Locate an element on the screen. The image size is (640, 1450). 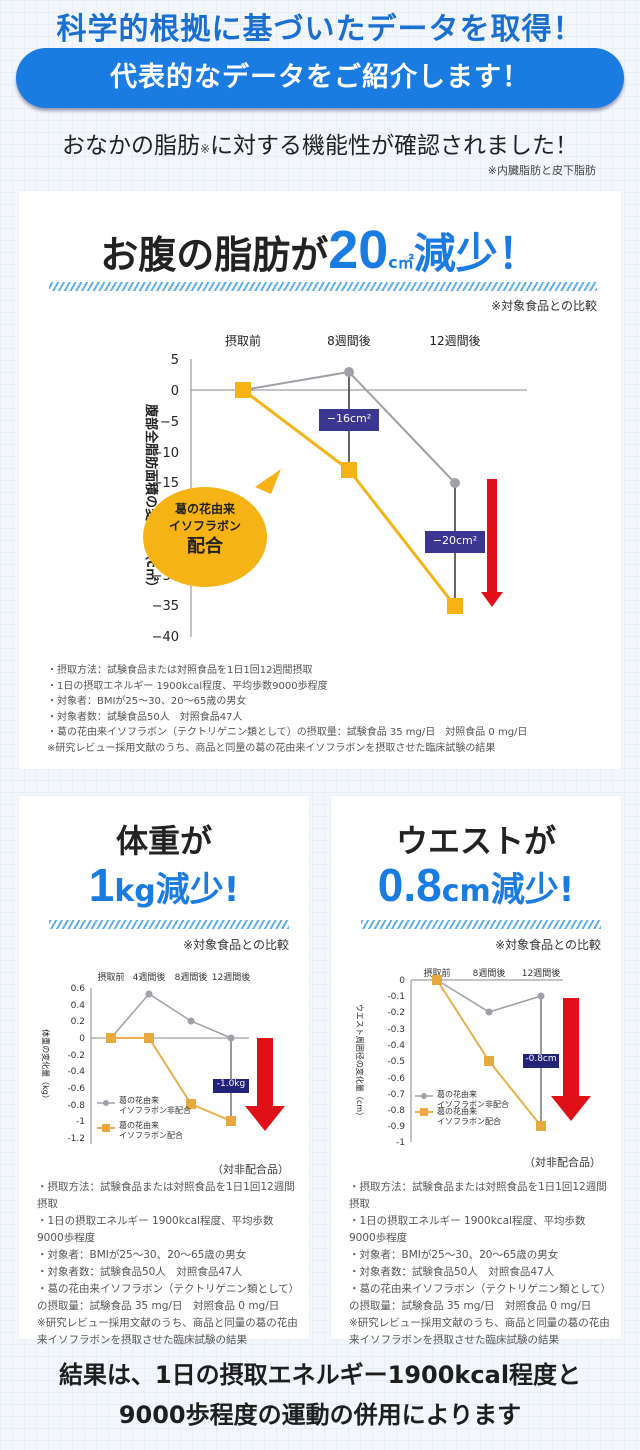
note-line: ・1日の摂取エネルギー 1900kcal程度、平均歩数9000歩程度 is located at coordinates (467, 1229).